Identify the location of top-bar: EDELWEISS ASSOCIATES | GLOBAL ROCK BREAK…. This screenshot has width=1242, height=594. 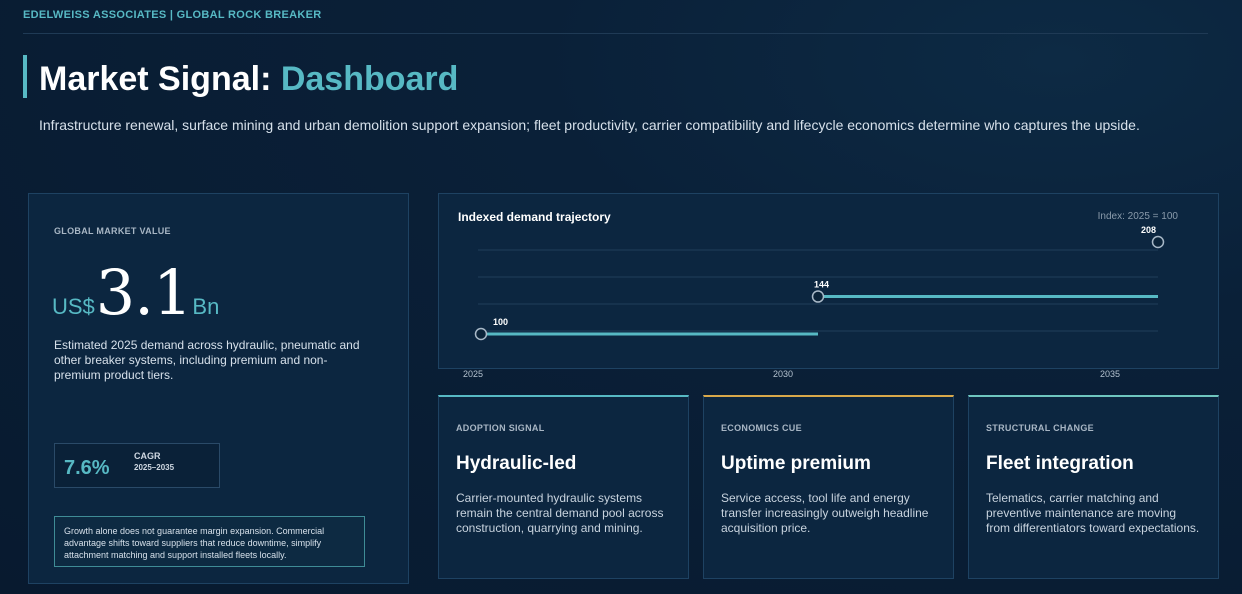
(615, 21).